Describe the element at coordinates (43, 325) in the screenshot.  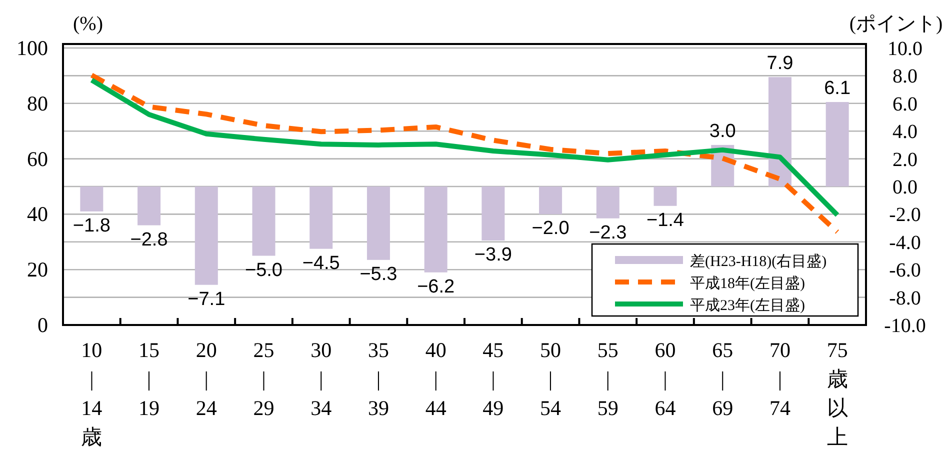
I see `y-tick-label: 0` at that location.